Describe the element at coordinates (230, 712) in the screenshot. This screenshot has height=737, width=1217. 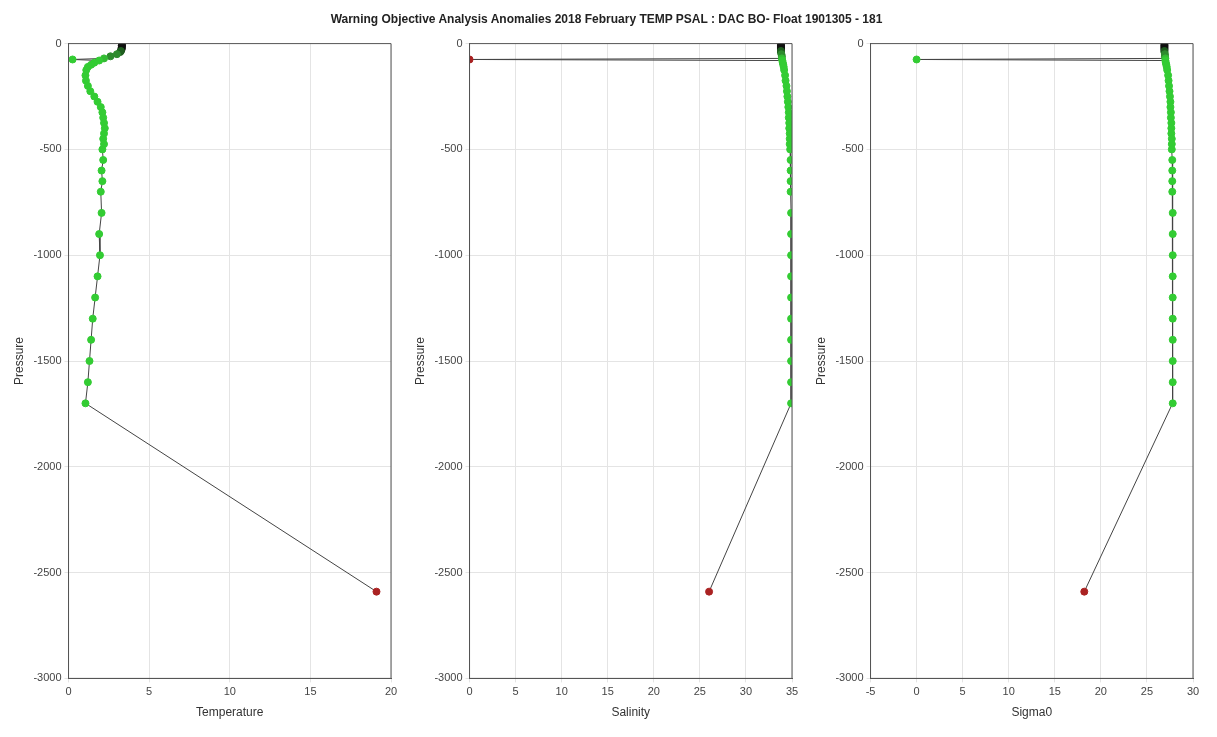
I see `x-axis-title: Temperature` at that location.